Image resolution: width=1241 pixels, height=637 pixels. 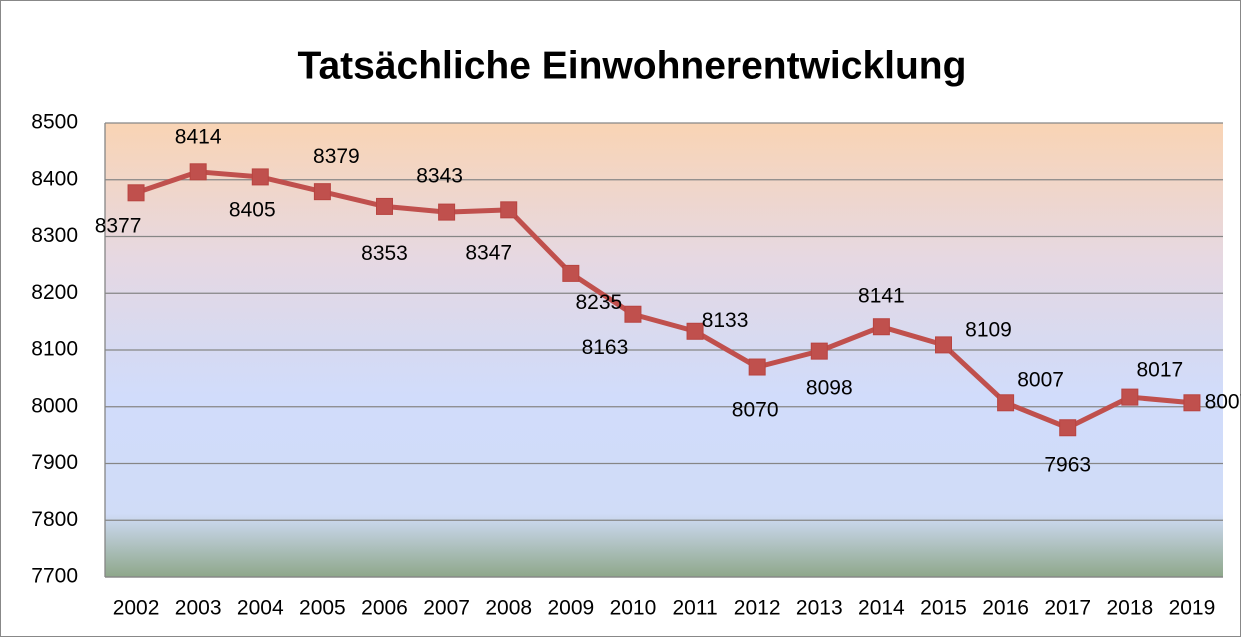 What do you see at coordinates (252, 209) in the screenshot?
I see `data-label: 8405` at bounding box center [252, 209].